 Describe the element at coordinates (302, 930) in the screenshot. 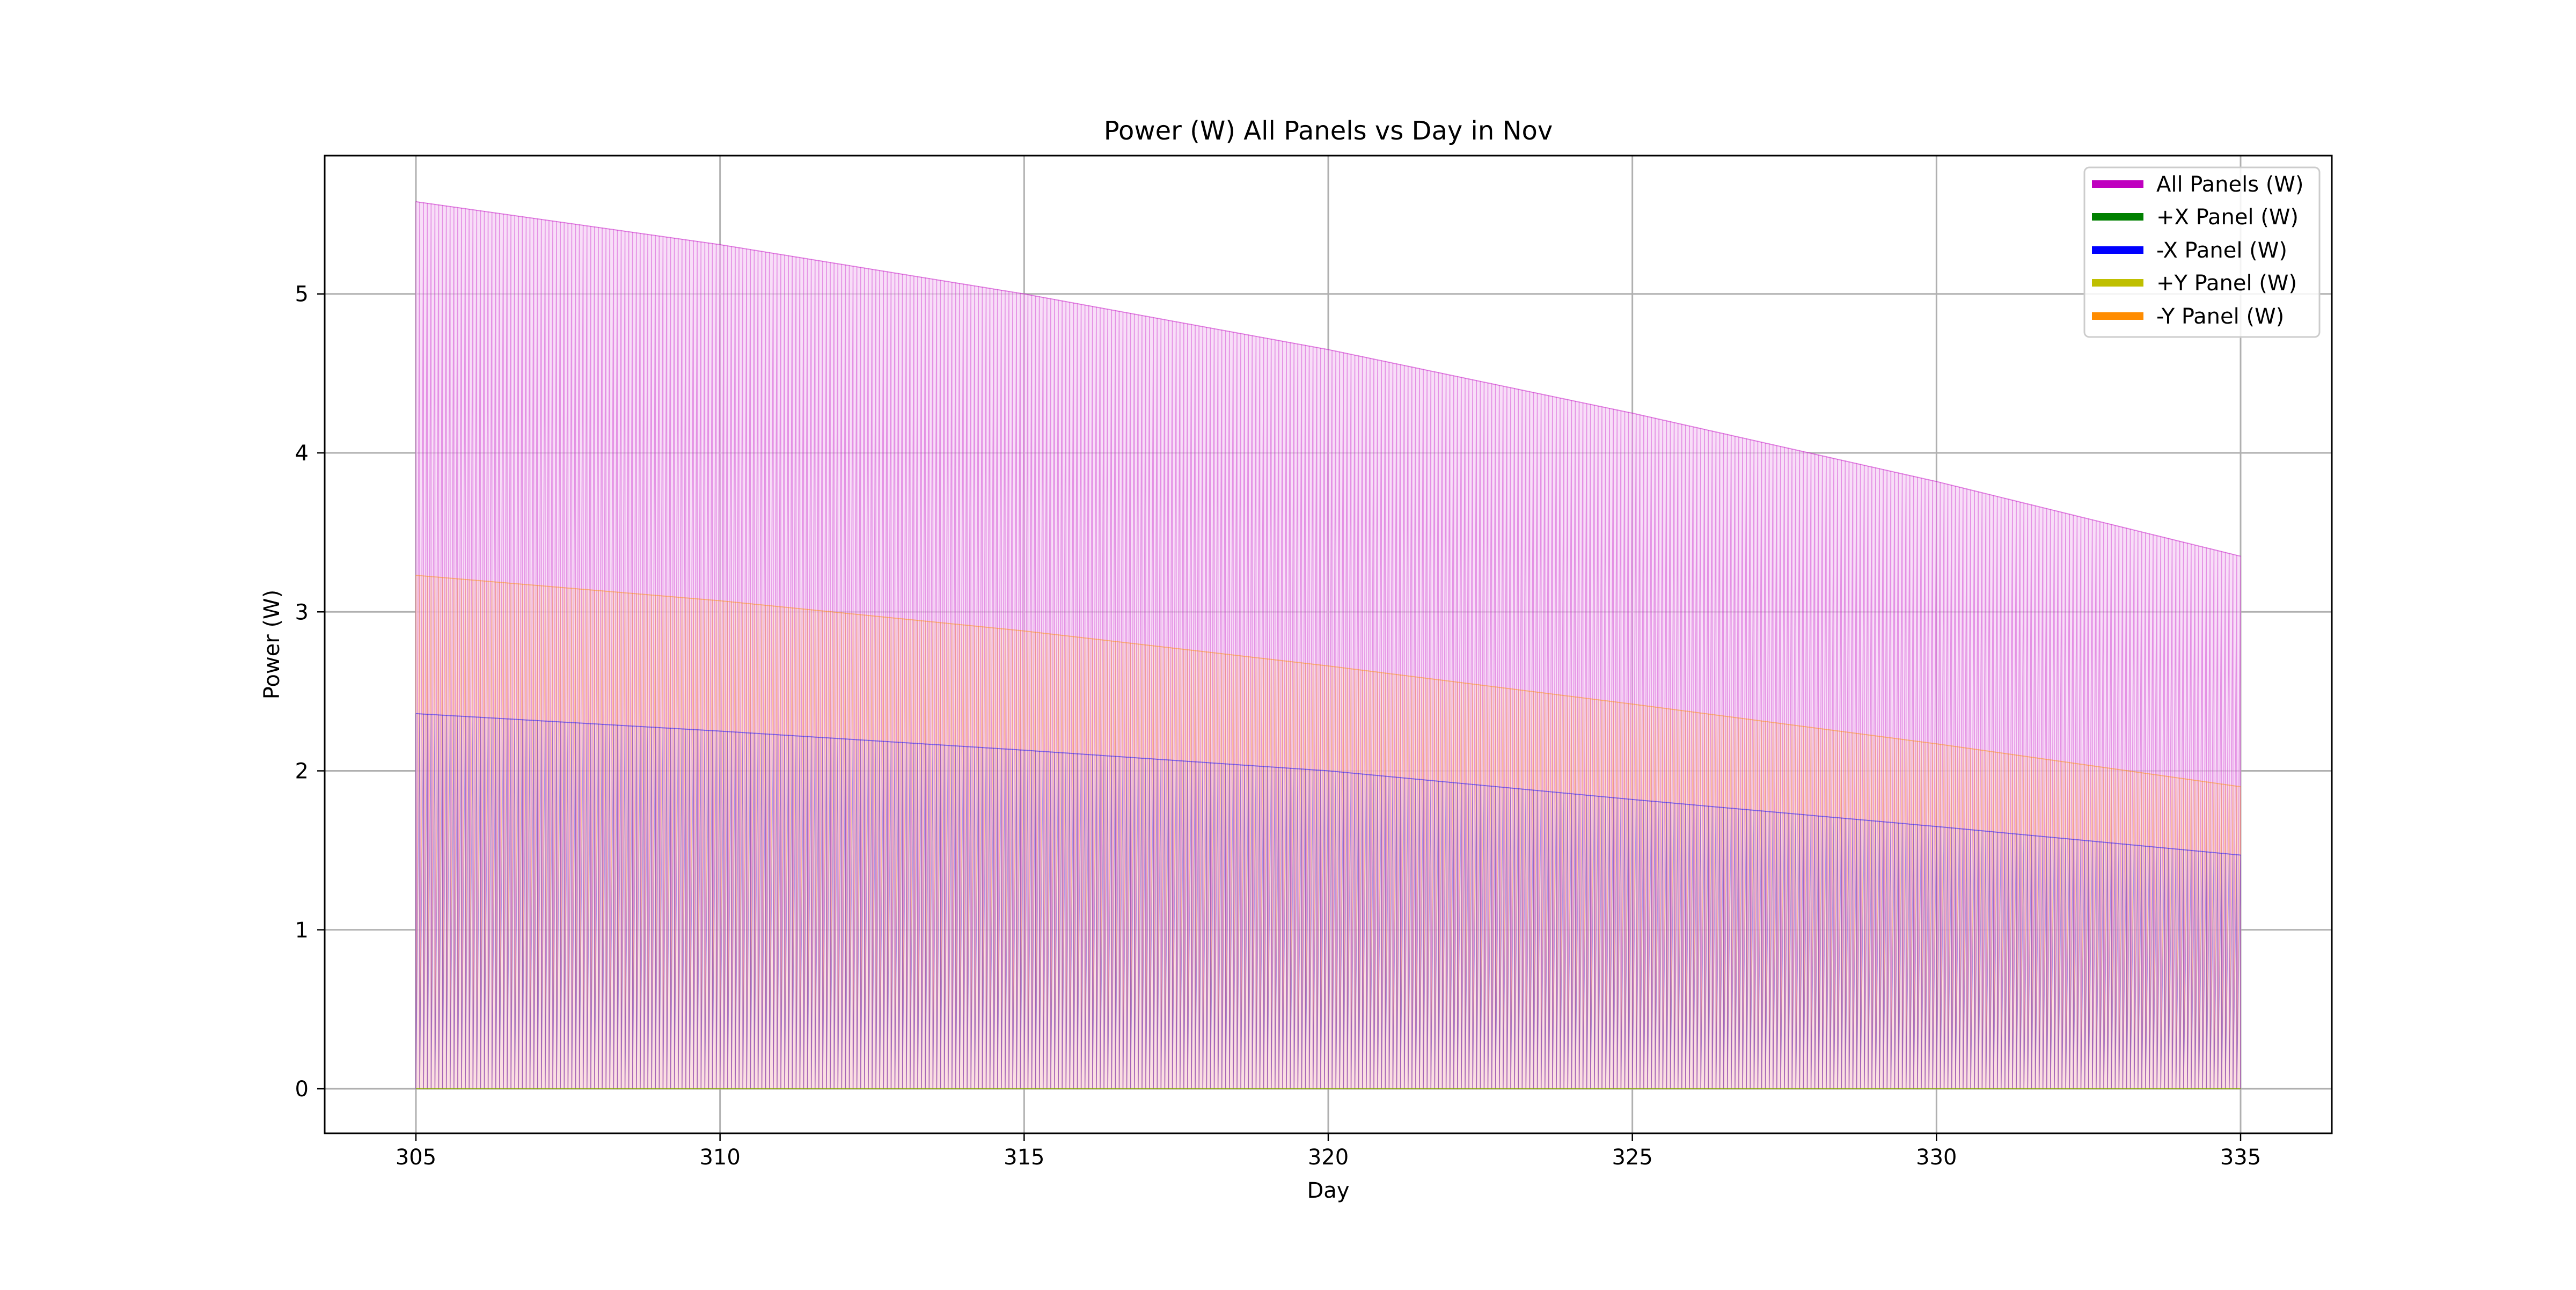

I see `y-tick-label: 1` at that location.